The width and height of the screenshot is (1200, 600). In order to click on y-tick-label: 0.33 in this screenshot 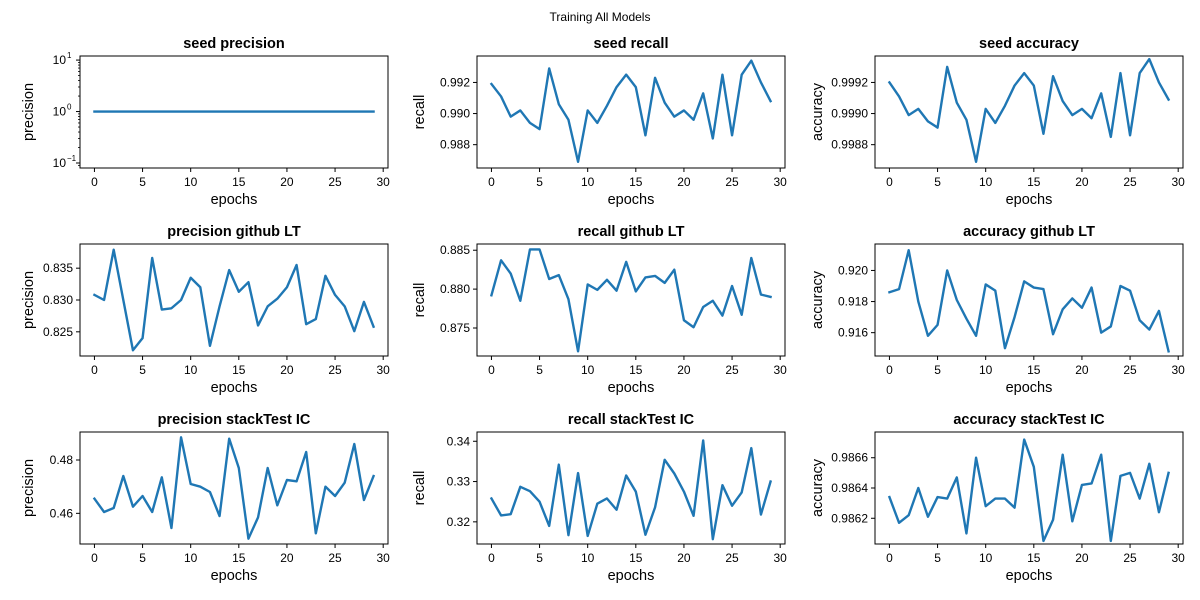, I will do `click(459, 482)`.